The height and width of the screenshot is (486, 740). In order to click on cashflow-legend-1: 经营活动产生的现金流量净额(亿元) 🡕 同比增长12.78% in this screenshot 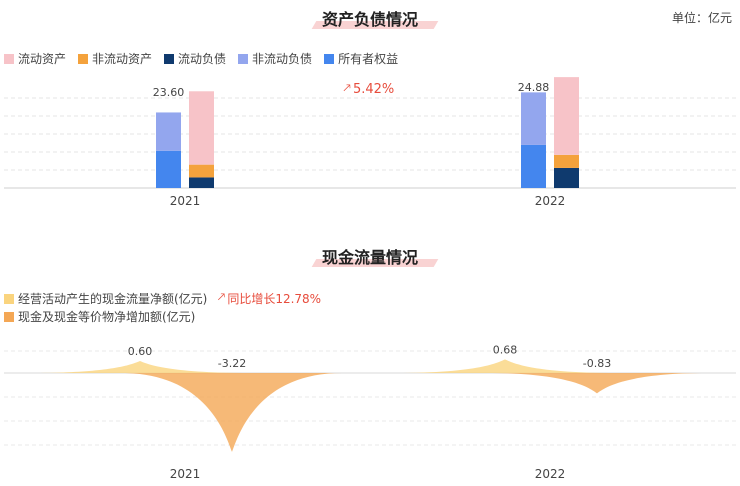, I will do `click(162, 298)`.